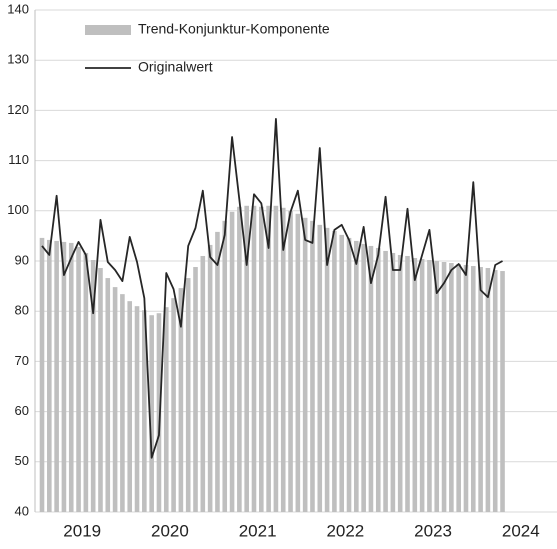  What do you see at coordinates (258, 530) in the screenshot?
I see `x-tick-label: 2021` at bounding box center [258, 530].